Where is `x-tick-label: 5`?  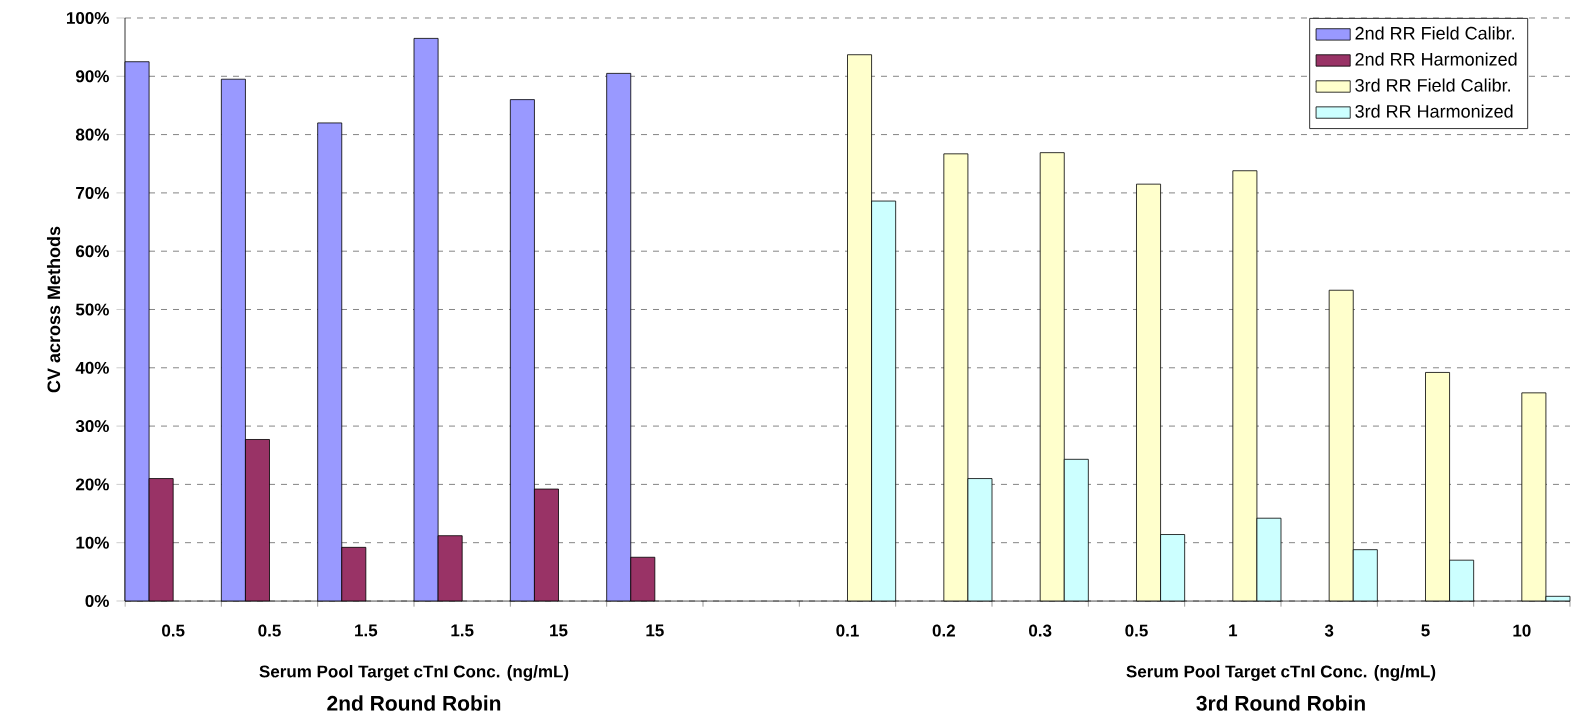 x-tick-label: 5 is located at coordinates (1425, 630).